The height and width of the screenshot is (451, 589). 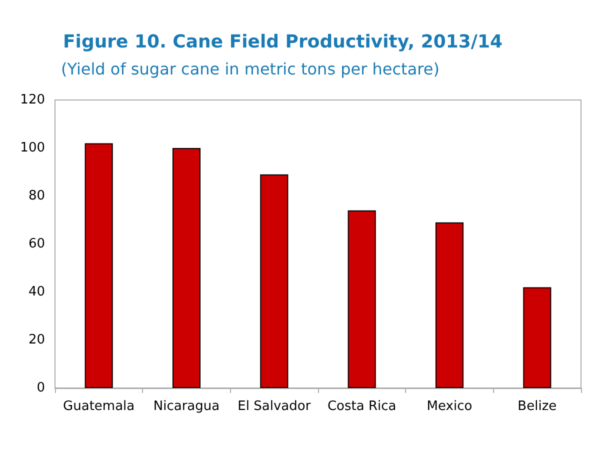 I want to click on chart-subtitle: (Yield of sugar cane in metric tons per hectare), so click(x=250, y=69).